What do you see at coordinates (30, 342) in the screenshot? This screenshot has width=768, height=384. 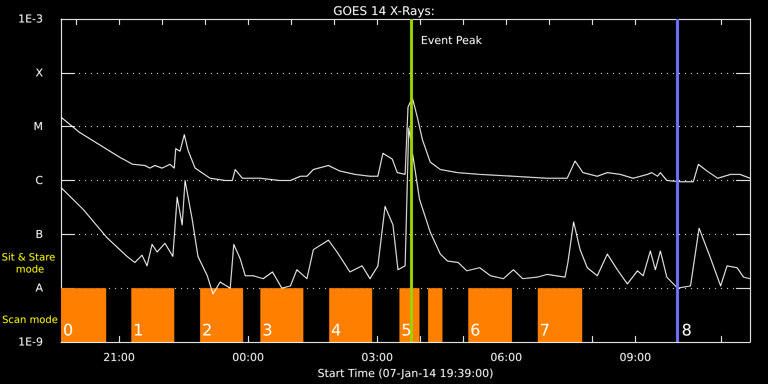 I see `y-tick-label: 1E-9` at bounding box center [30, 342].